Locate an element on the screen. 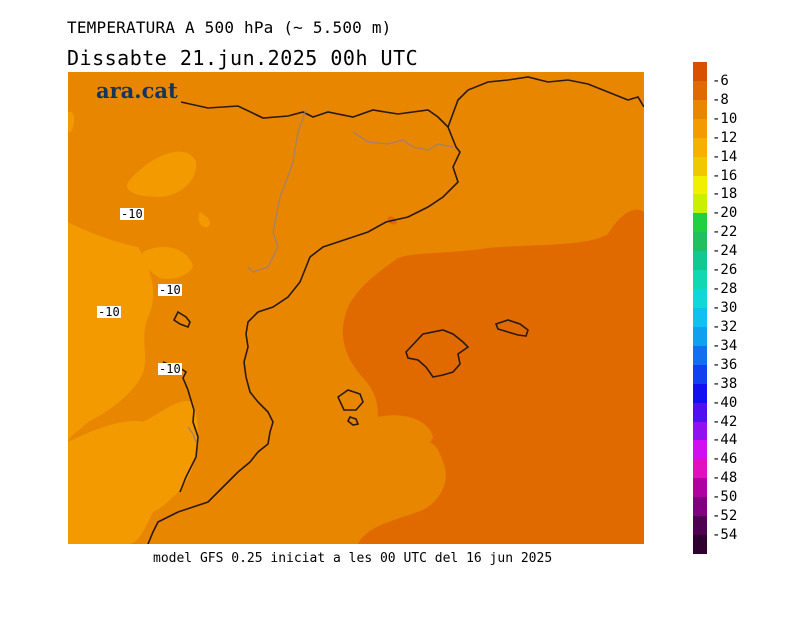 The image size is (800, 617). color-scale-label: -10 is located at coordinates (725, 118).